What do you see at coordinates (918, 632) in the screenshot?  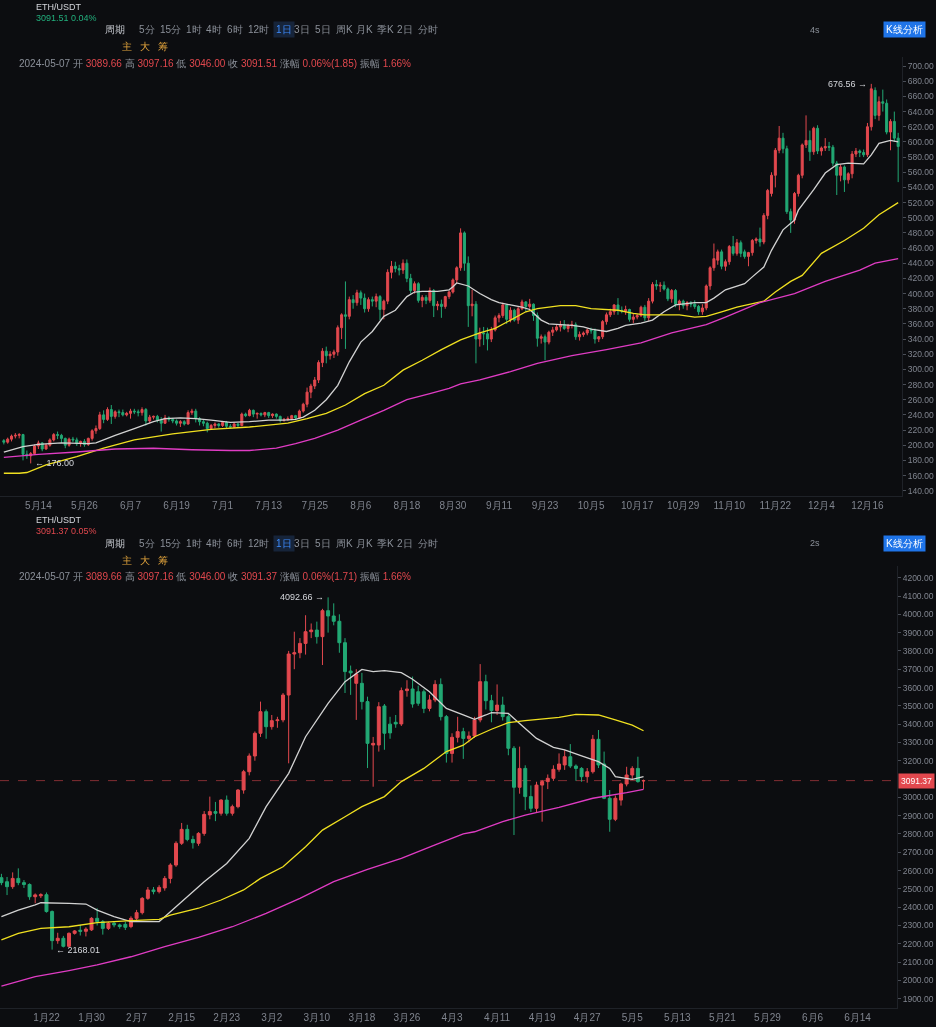 I see `y-tick-label: 3900.00` at bounding box center [918, 632].